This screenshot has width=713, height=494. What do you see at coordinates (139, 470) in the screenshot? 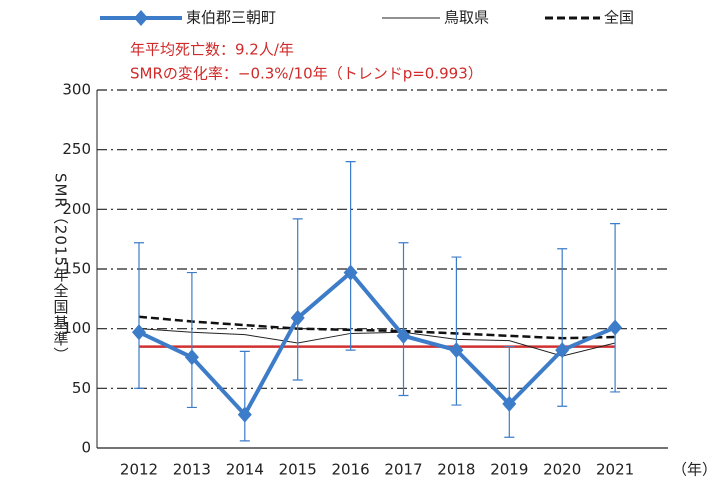
I see `x-tick-label: 2012` at bounding box center [139, 470].